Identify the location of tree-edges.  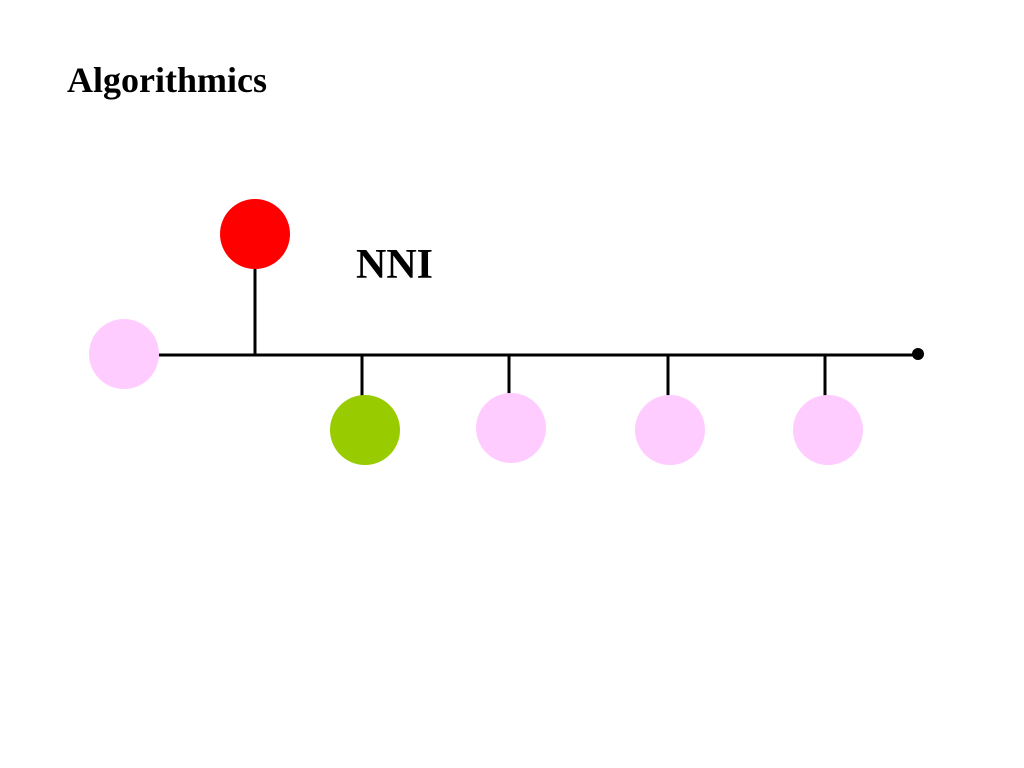
(538, 332).